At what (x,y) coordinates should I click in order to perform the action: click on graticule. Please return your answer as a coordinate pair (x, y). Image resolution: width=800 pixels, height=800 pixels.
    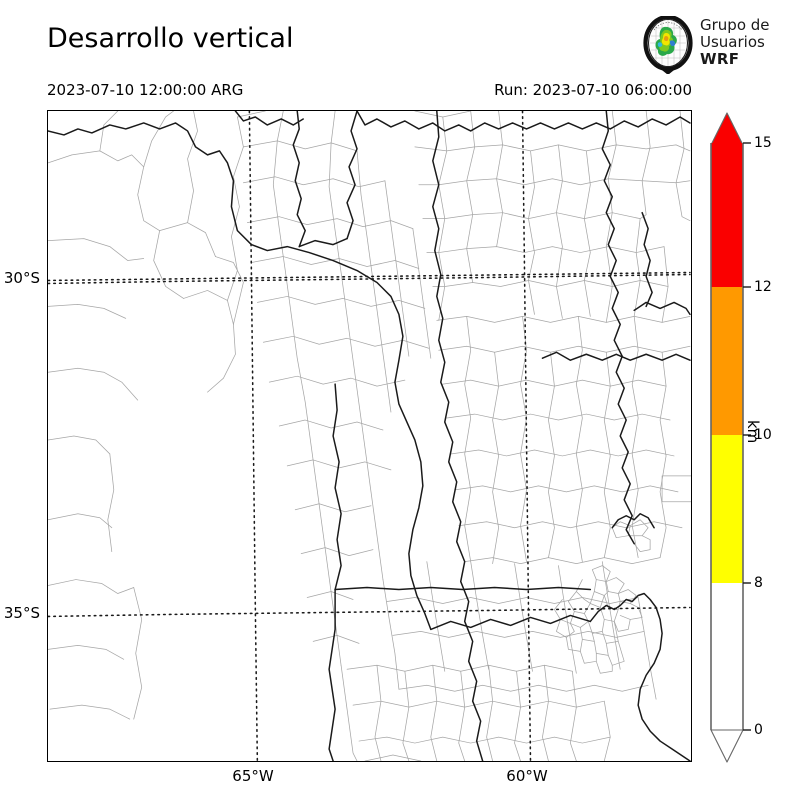
    Looking at the image, I should click on (369, 276).